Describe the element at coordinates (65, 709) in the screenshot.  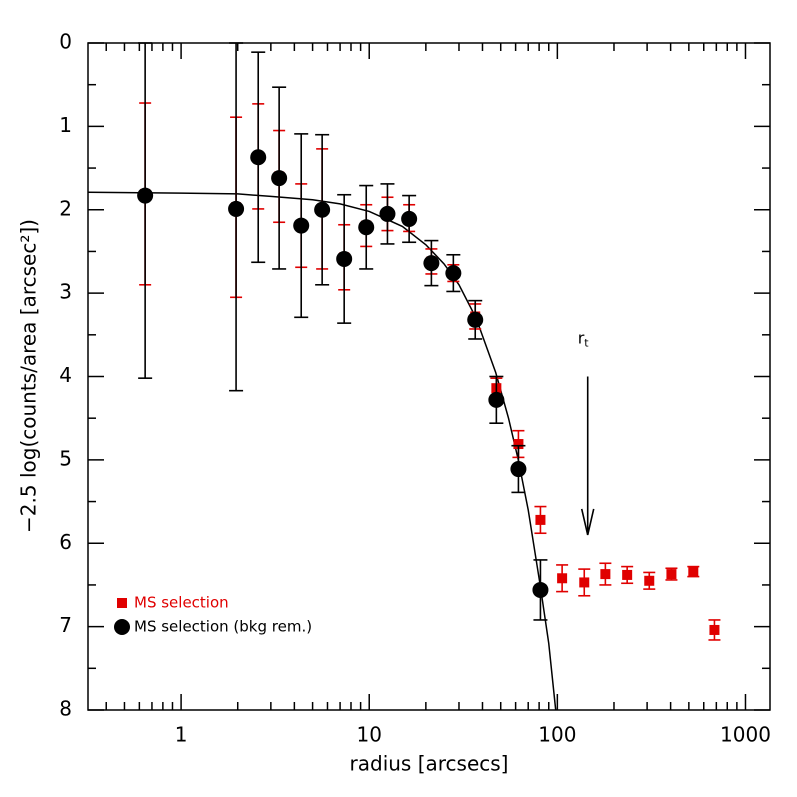
I see `y-tick-label: 8` at that location.